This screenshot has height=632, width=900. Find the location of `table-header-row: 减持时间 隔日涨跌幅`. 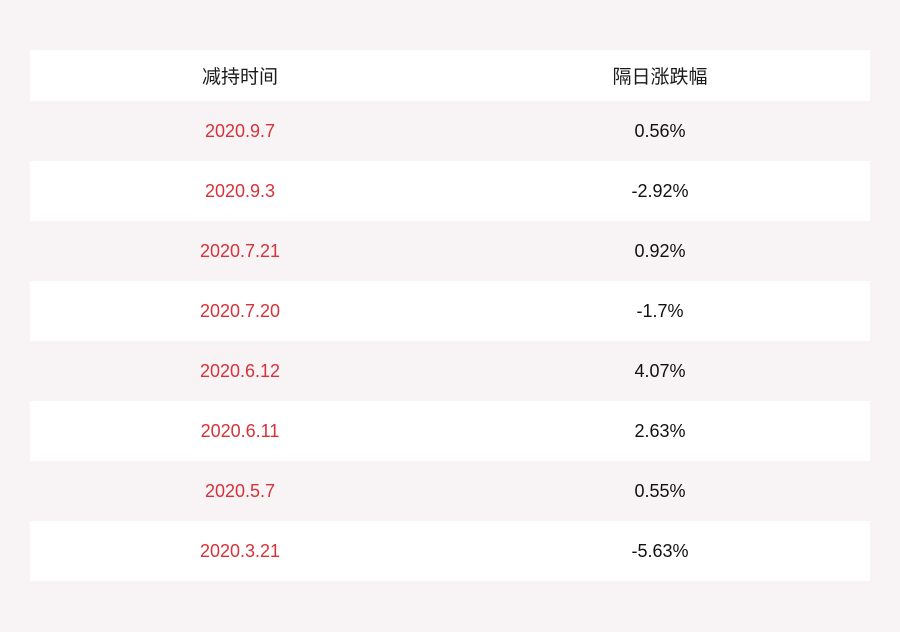

table-header-row: 减持时间 隔日涨跌幅 is located at coordinates (450, 75).